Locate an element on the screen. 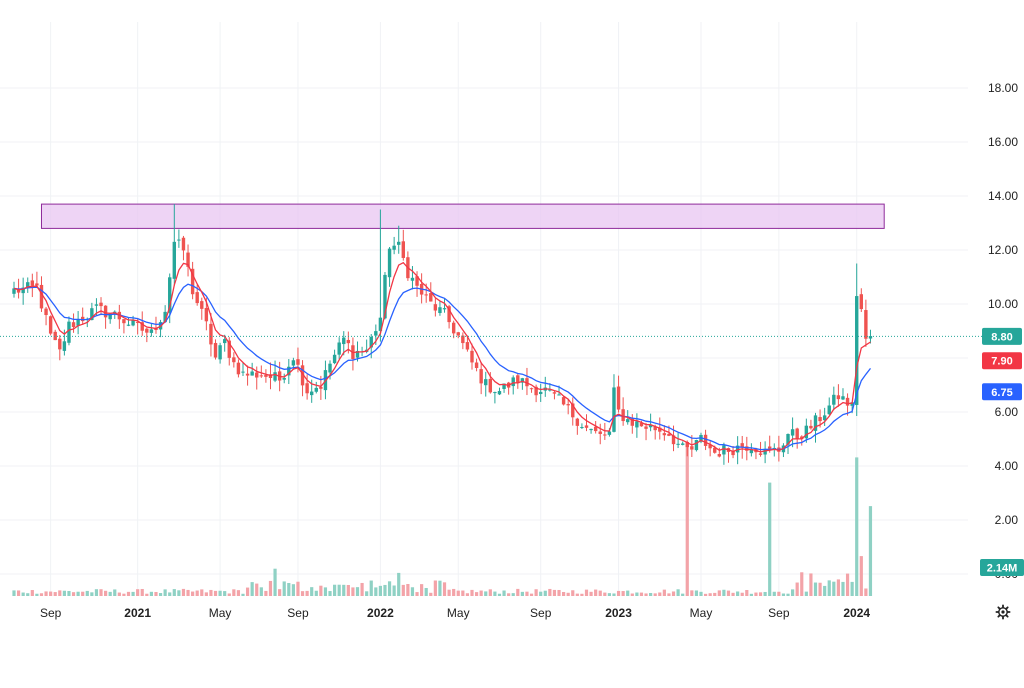 The image size is (1024, 688). y-tick-label: 6.00 is located at coordinates (1007, 412).